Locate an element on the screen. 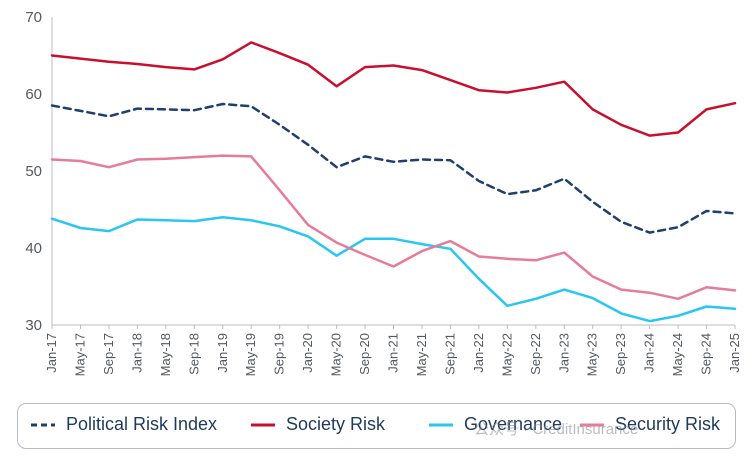  legend-item: Political Risk Index is located at coordinates (123, 424).